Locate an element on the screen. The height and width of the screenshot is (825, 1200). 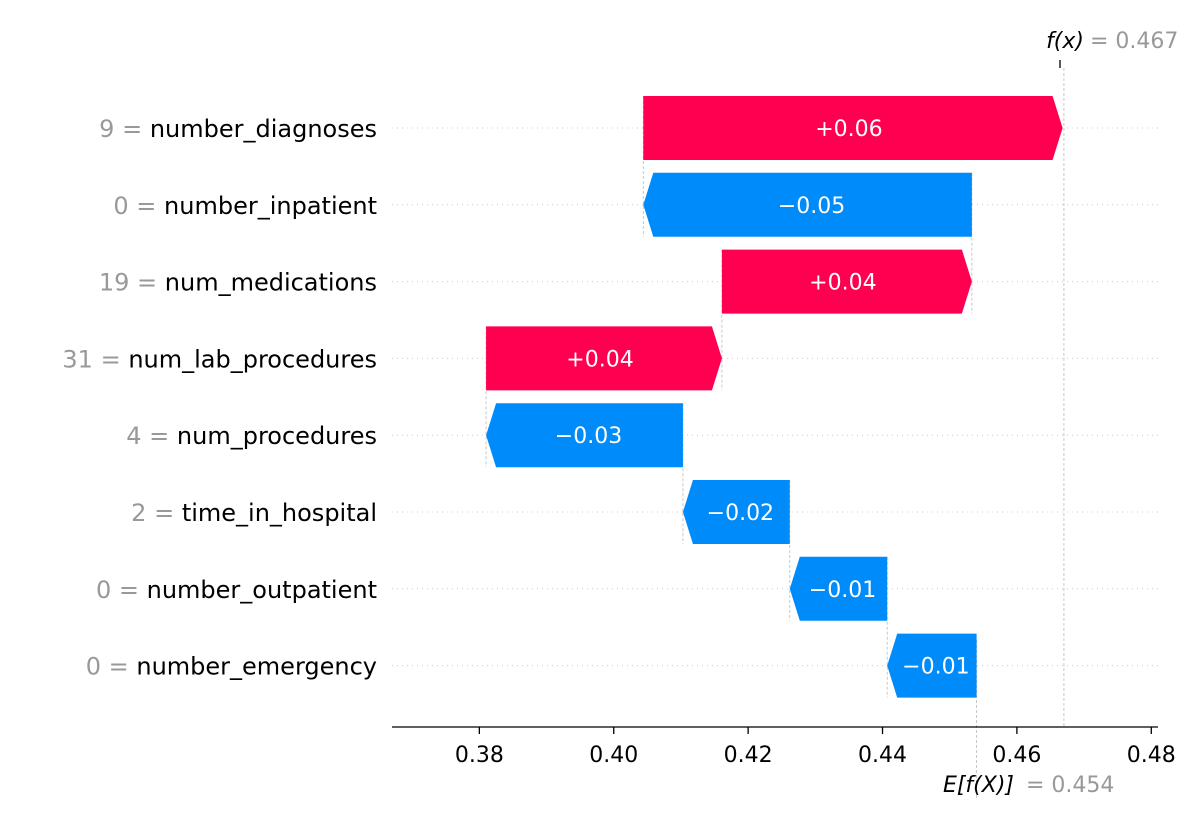
feature-name: number_outpatient is located at coordinates (262, 590).